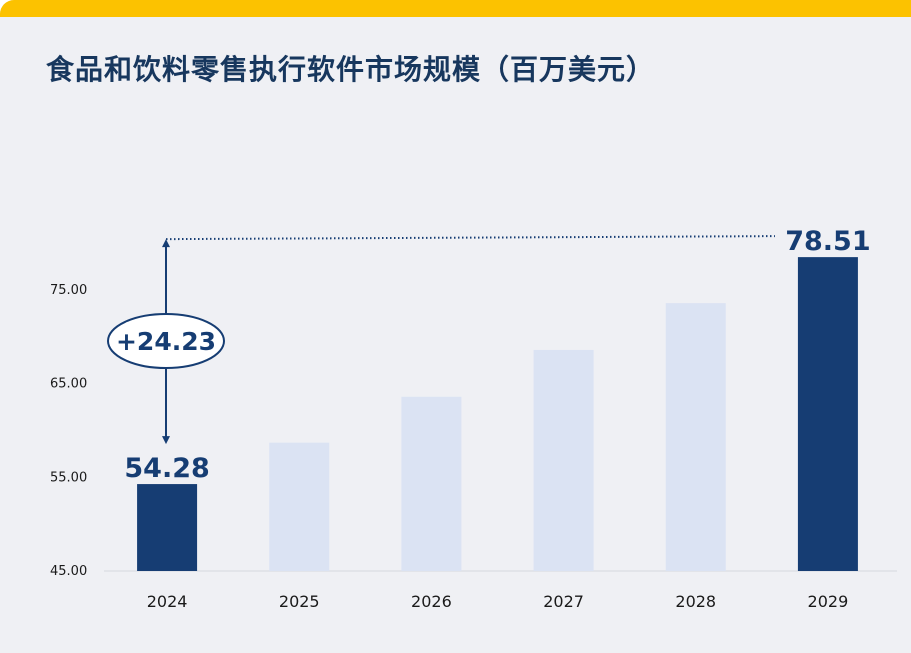 This screenshot has width=911, height=653. Describe the element at coordinates (431, 601) in the screenshot. I see `x-tick-label: 2026` at that location.